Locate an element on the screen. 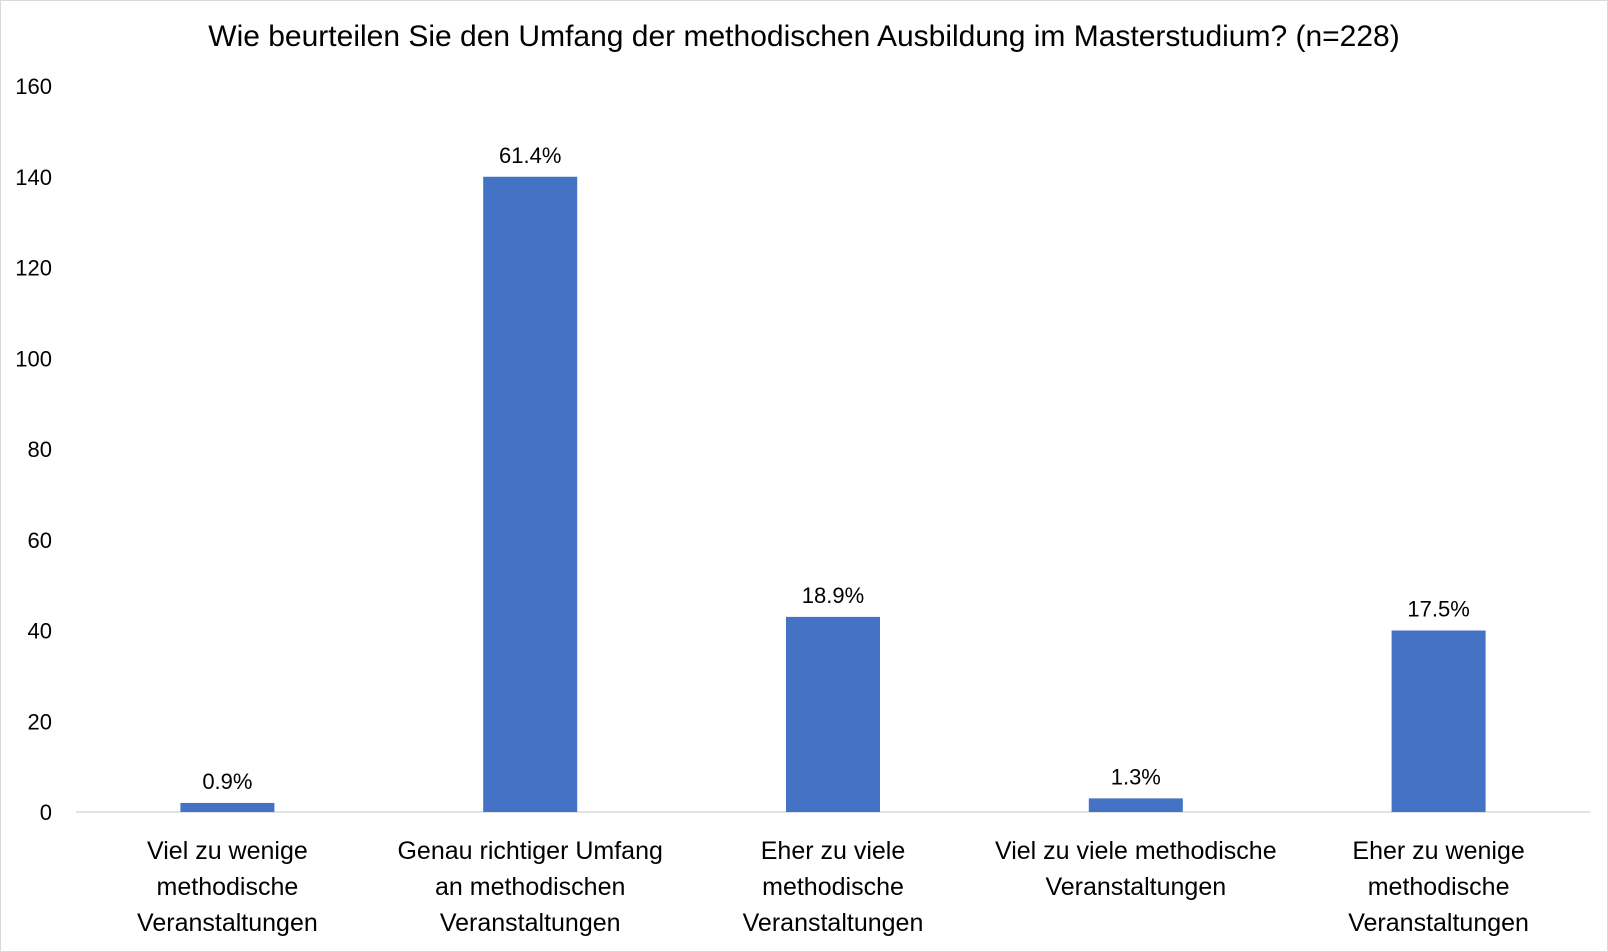 The width and height of the screenshot is (1608, 952). y-tick-label: 80 is located at coordinates (40, 449).